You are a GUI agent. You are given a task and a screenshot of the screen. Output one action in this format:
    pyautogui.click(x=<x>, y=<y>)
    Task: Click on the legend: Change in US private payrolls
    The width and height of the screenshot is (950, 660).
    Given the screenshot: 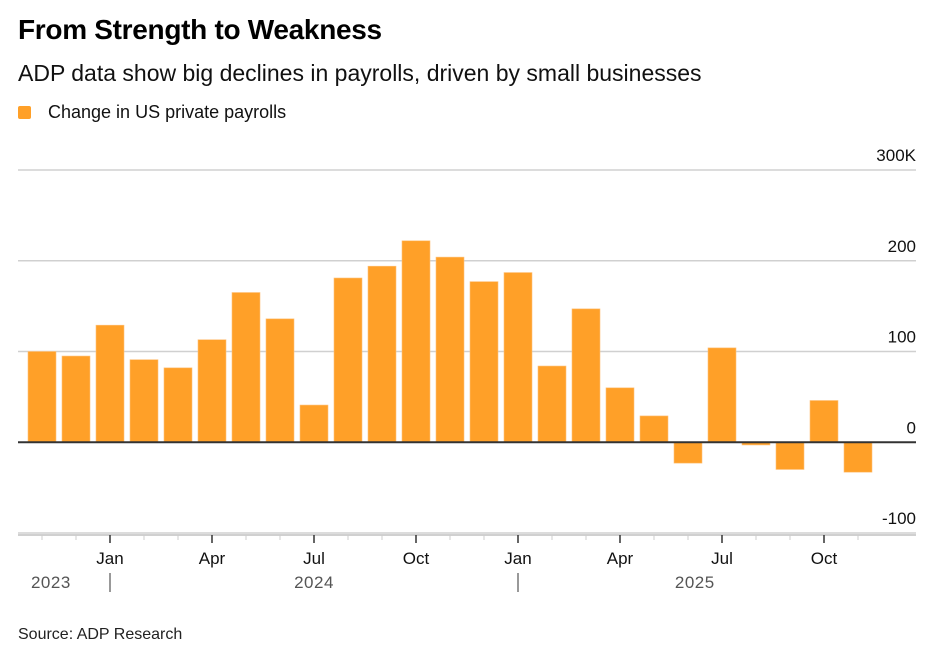 What is the action you would take?
    pyautogui.click(x=152, y=112)
    